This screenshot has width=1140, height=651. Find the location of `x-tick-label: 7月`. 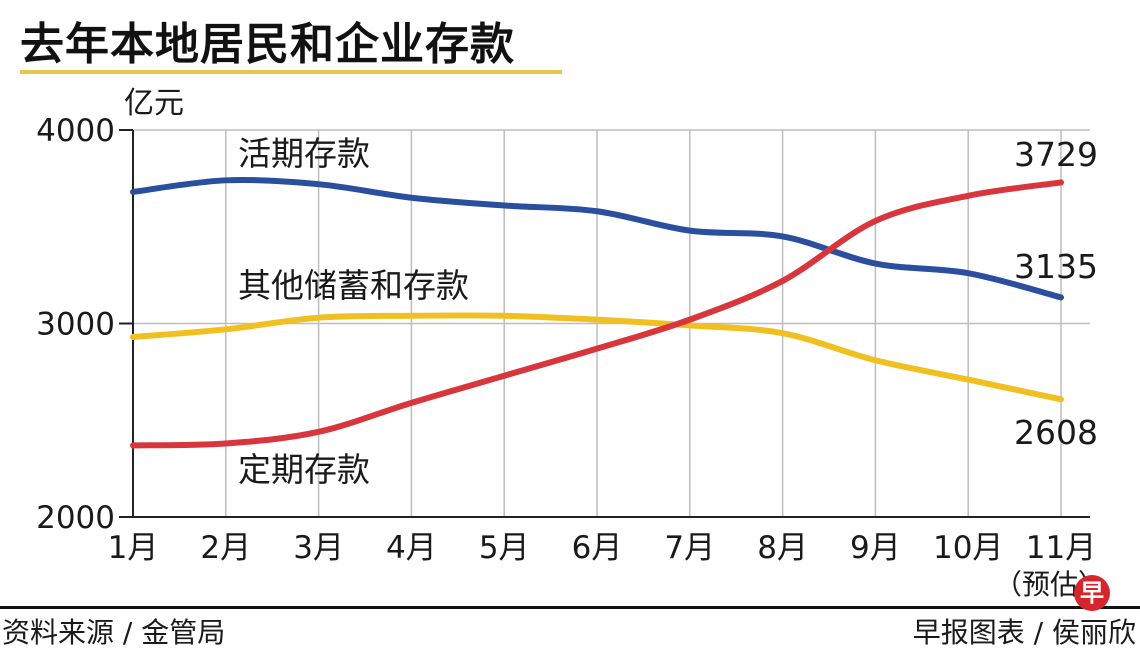

x-tick-label: 7月 is located at coordinates (689, 548).